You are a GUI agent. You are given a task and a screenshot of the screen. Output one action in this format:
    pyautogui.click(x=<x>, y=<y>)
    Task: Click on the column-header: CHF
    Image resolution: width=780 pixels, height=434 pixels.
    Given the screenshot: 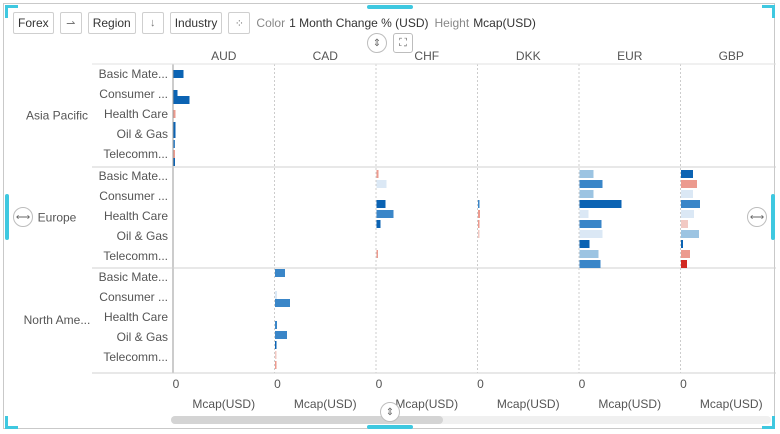 What is the action you would take?
    pyautogui.click(x=426, y=56)
    